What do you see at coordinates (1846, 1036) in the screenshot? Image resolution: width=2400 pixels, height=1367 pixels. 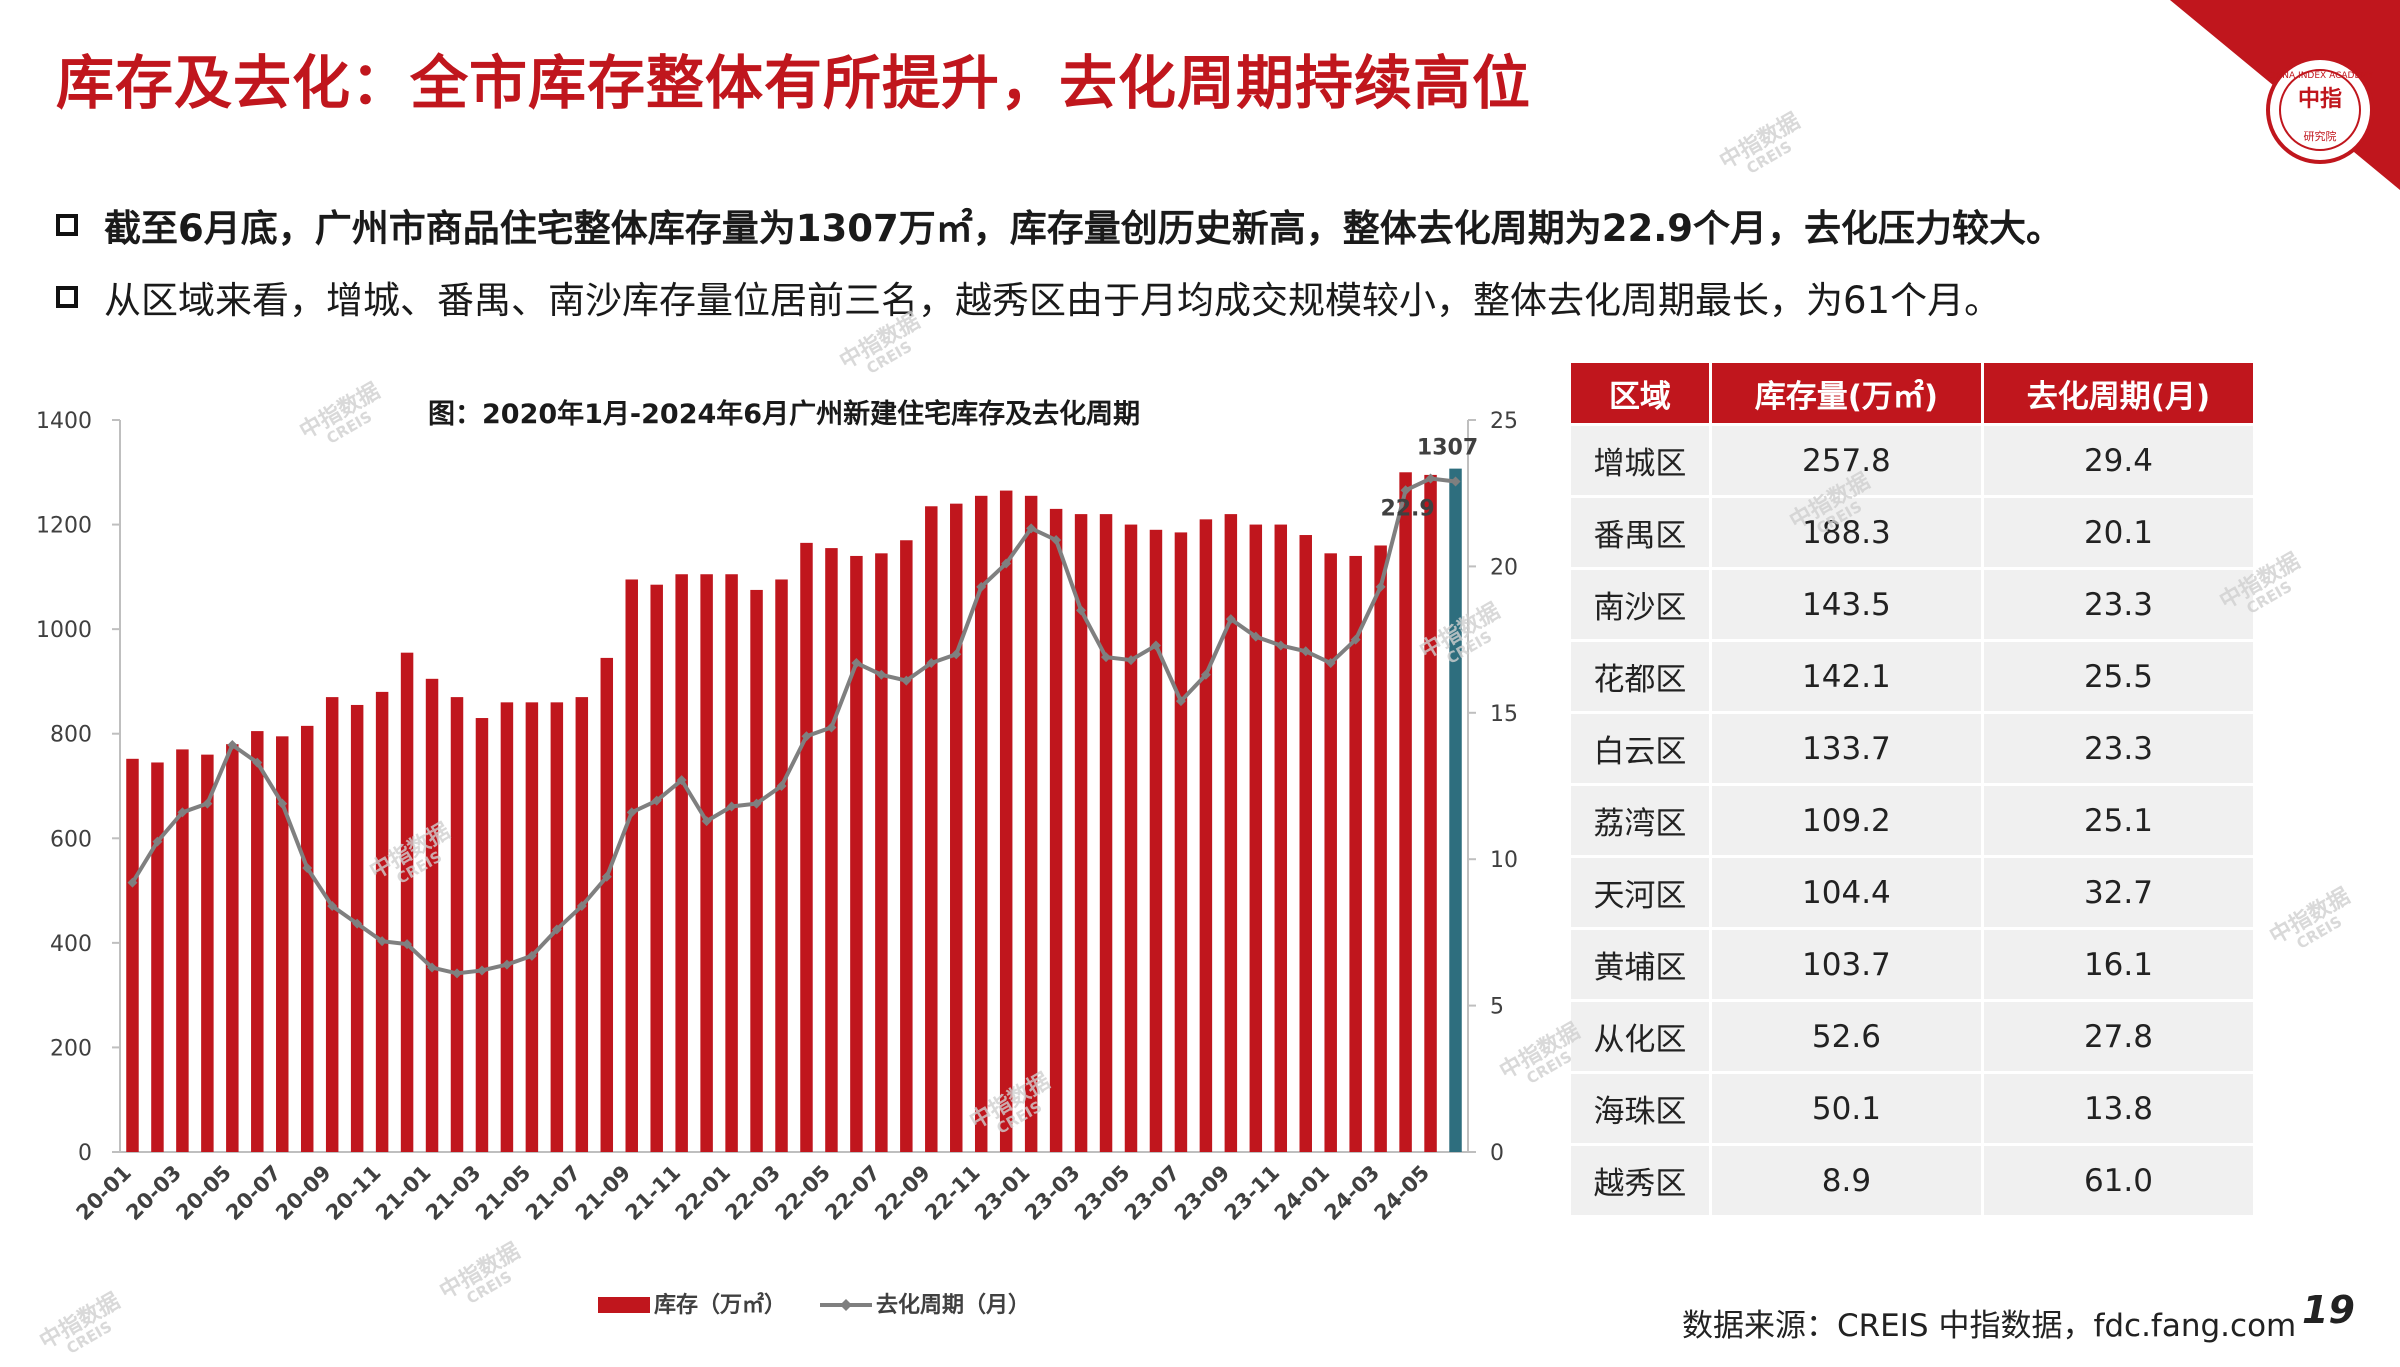 I see `cell-inventory: 52.6` at bounding box center [1846, 1036].